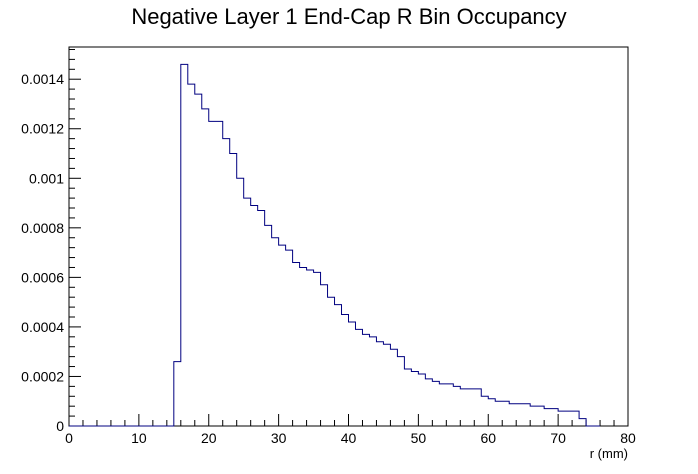 The image size is (698, 474). What do you see at coordinates (609, 453) in the screenshot?
I see `x-axis-label: r (mm)` at bounding box center [609, 453].